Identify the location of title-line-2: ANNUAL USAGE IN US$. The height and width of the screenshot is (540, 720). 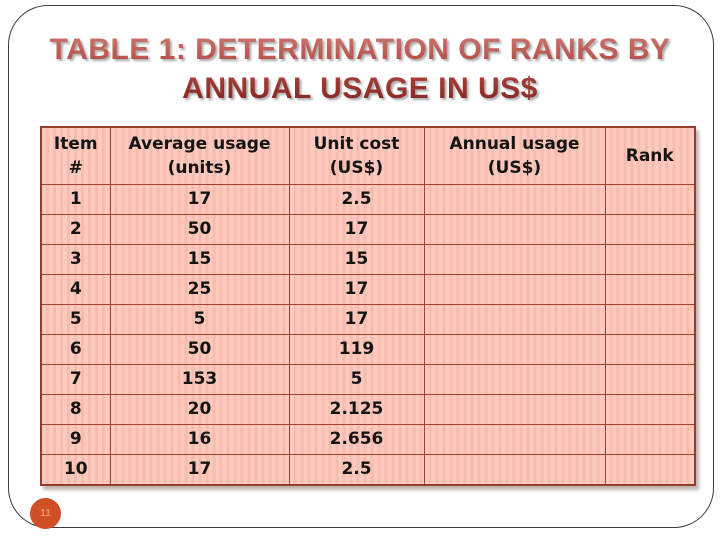
(360, 88).